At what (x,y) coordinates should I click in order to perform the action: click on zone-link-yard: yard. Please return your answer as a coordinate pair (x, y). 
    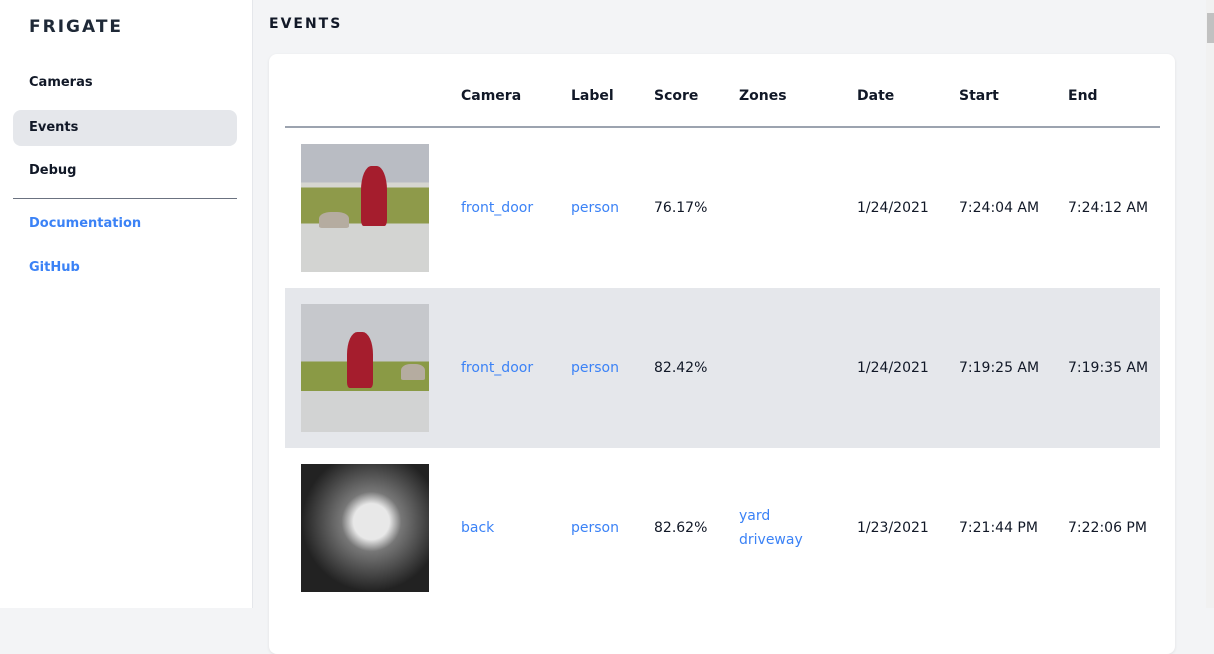
    Looking at the image, I should click on (755, 516).